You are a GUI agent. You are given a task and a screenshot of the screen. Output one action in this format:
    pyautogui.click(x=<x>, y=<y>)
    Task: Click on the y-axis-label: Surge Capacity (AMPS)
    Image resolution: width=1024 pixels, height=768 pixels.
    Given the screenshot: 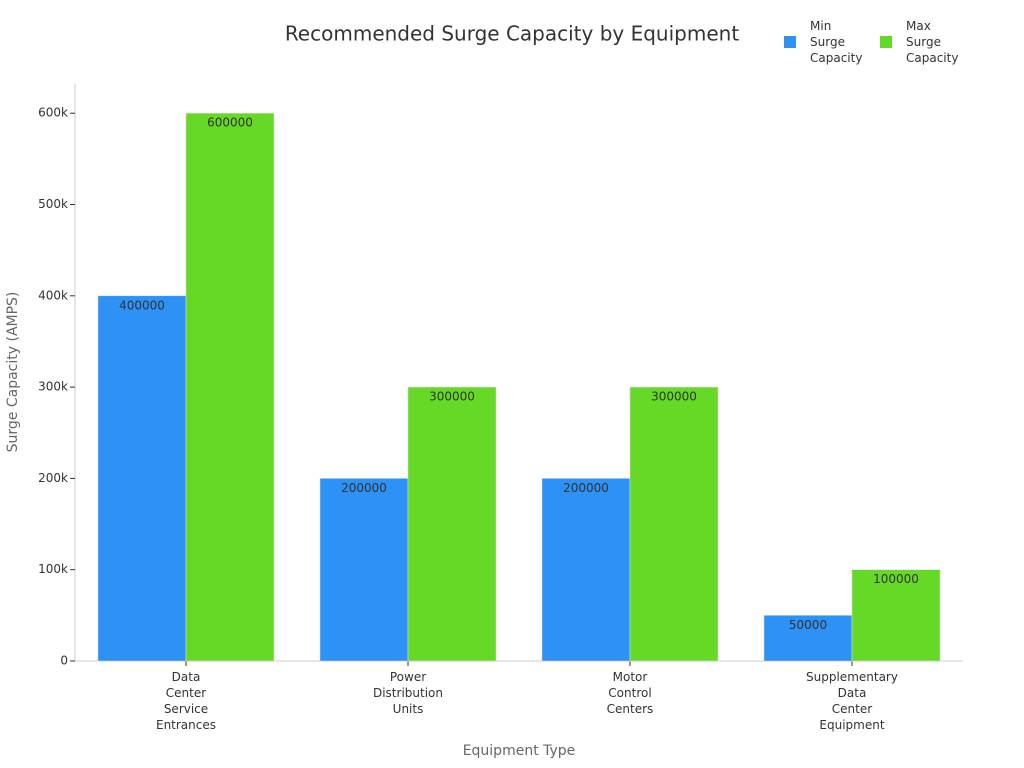 What is the action you would take?
    pyautogui.click(x=13, y=372)
    